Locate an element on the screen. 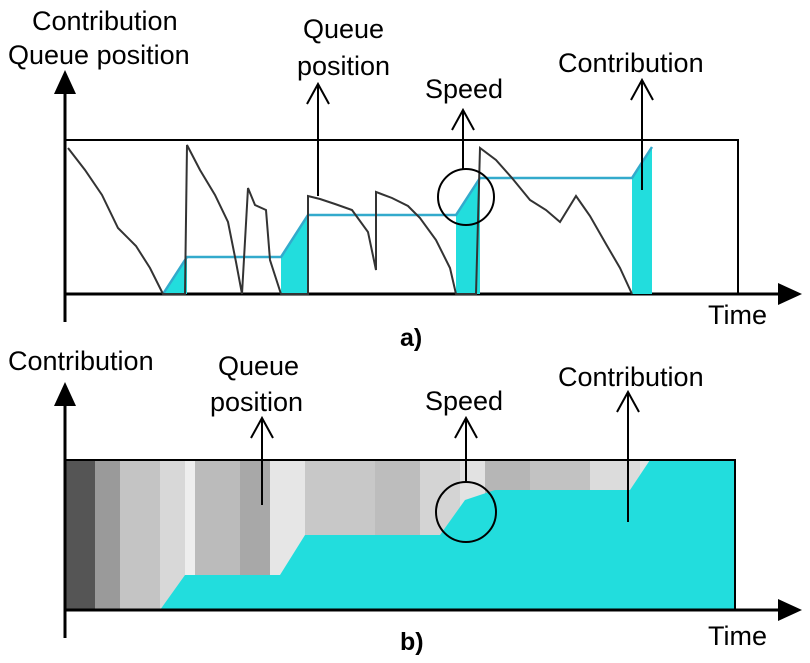 Image resolution: width=810 pixels, height=663 pixels. panel-a-y-arrowhead is located at coordinates (65, 82).